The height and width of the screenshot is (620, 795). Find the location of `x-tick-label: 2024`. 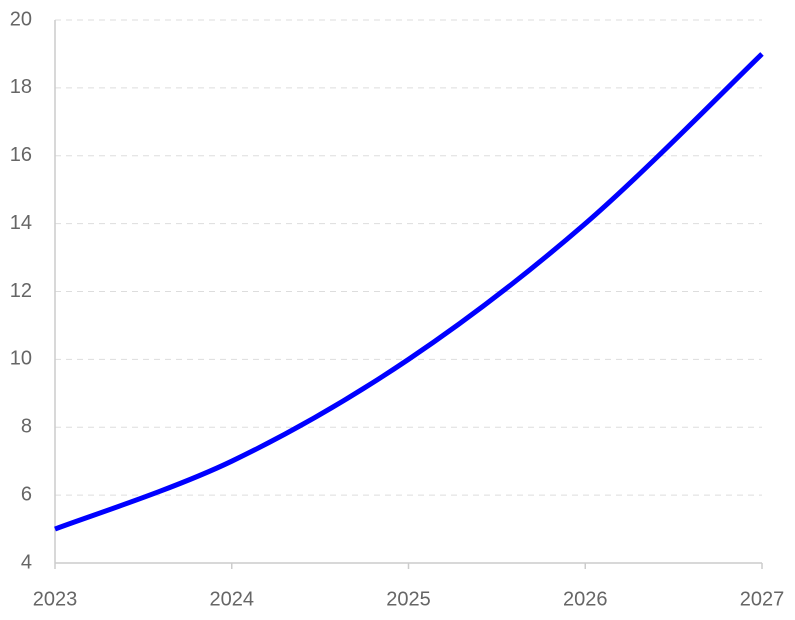

x-tick-label: 2024 is located at coordinates (232, 599).